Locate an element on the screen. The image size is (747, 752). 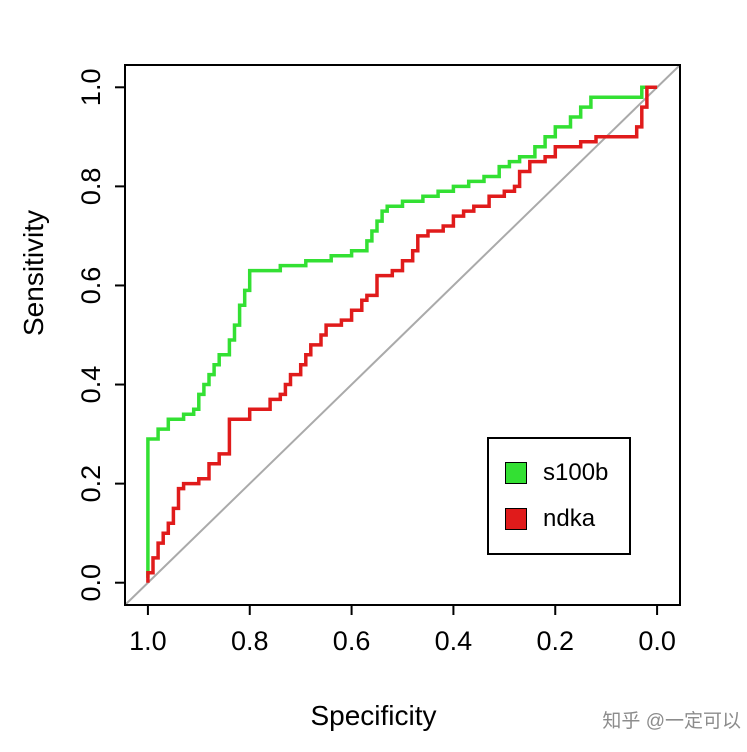
legend-item-ndka: ndka is located at coordinates (567, 519).